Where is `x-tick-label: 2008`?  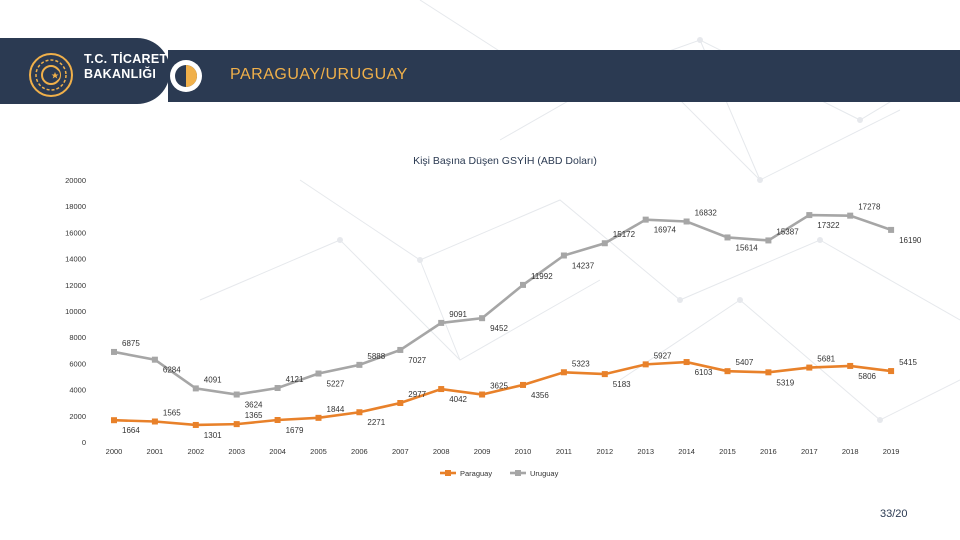
x-tick-label: 2008 is located at coordinates (441, 451).